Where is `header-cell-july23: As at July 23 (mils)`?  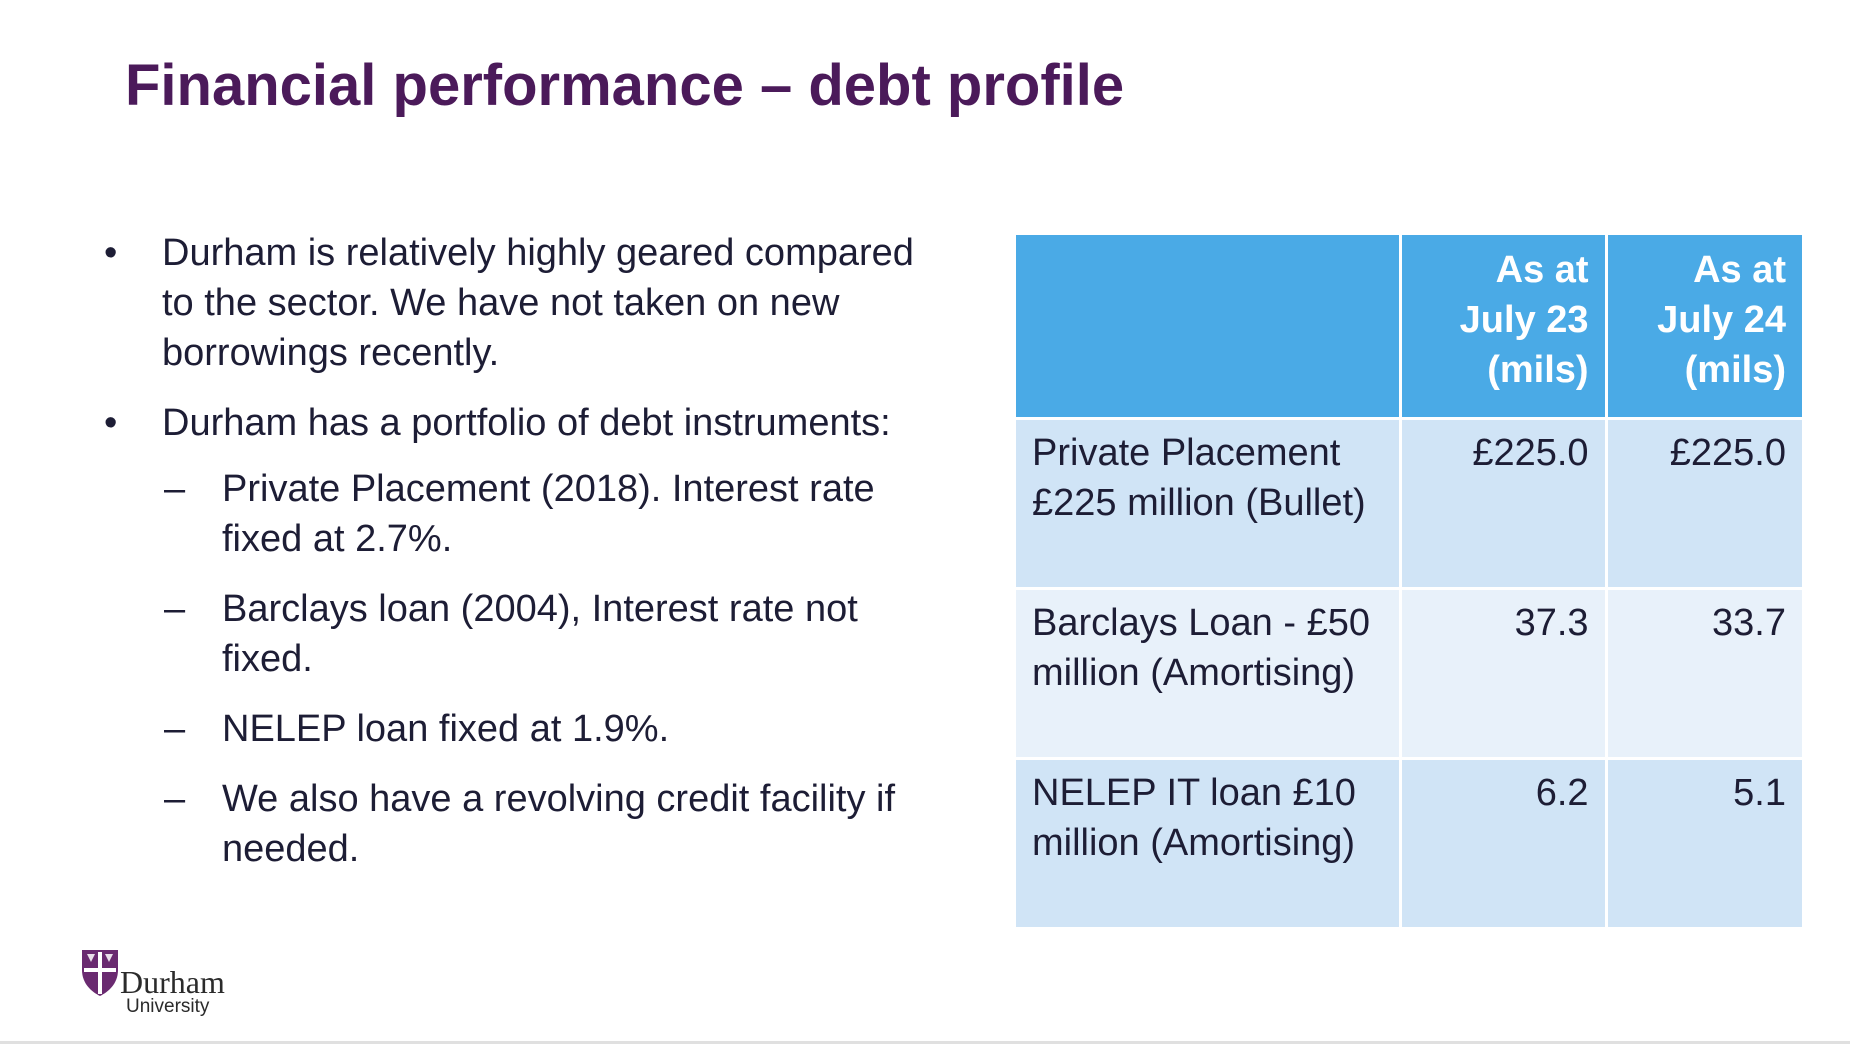
header-cell-july23: As at July 23 (mils) is located at coordinates (1503, 326).